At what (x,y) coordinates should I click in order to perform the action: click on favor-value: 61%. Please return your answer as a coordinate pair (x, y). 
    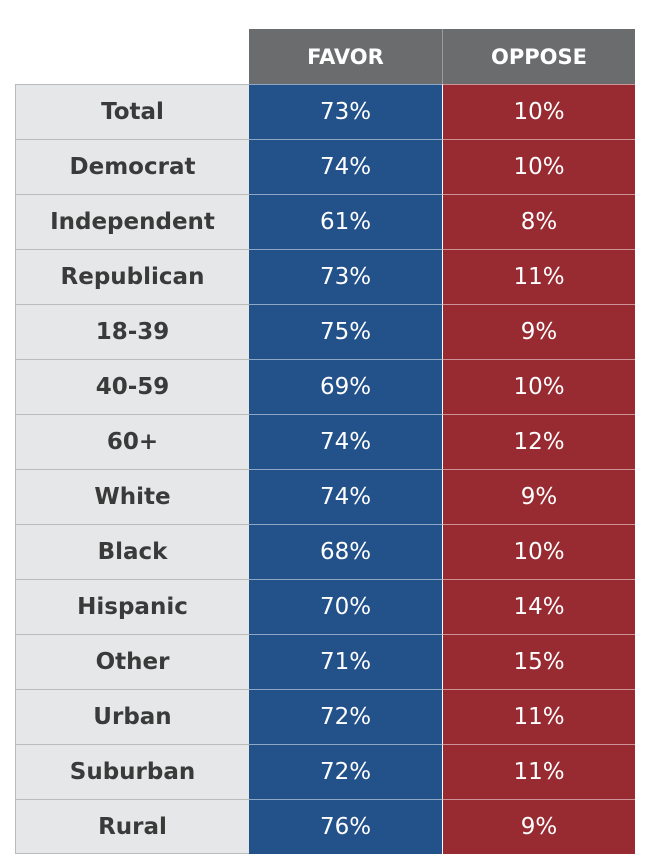
    Looking at the image, I should click on (345, 221).